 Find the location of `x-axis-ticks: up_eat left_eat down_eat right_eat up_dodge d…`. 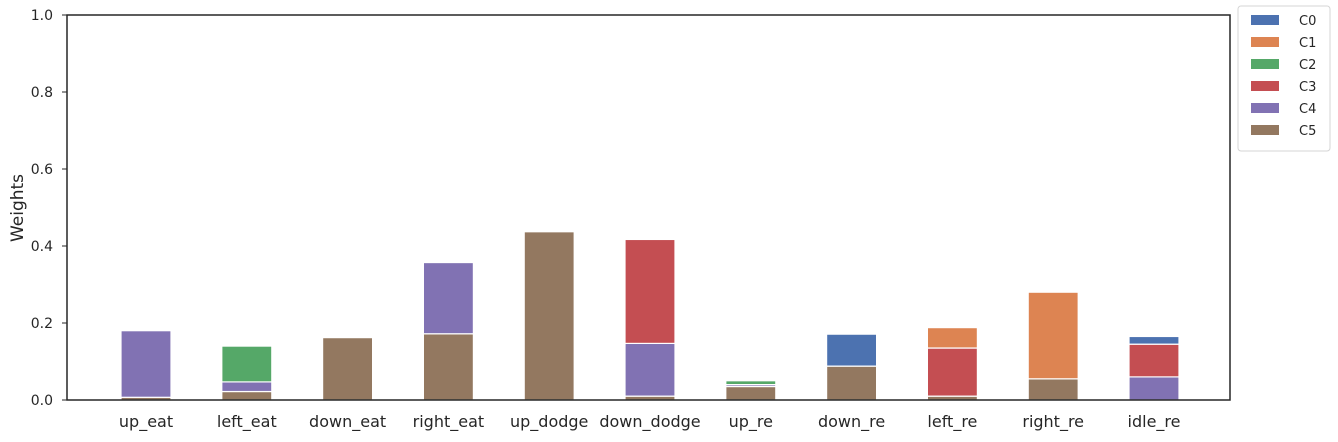

x-axis-ticks: up_eat left_eat down_eat right_eat up_dodge d… is located at coordinates (650, 422).